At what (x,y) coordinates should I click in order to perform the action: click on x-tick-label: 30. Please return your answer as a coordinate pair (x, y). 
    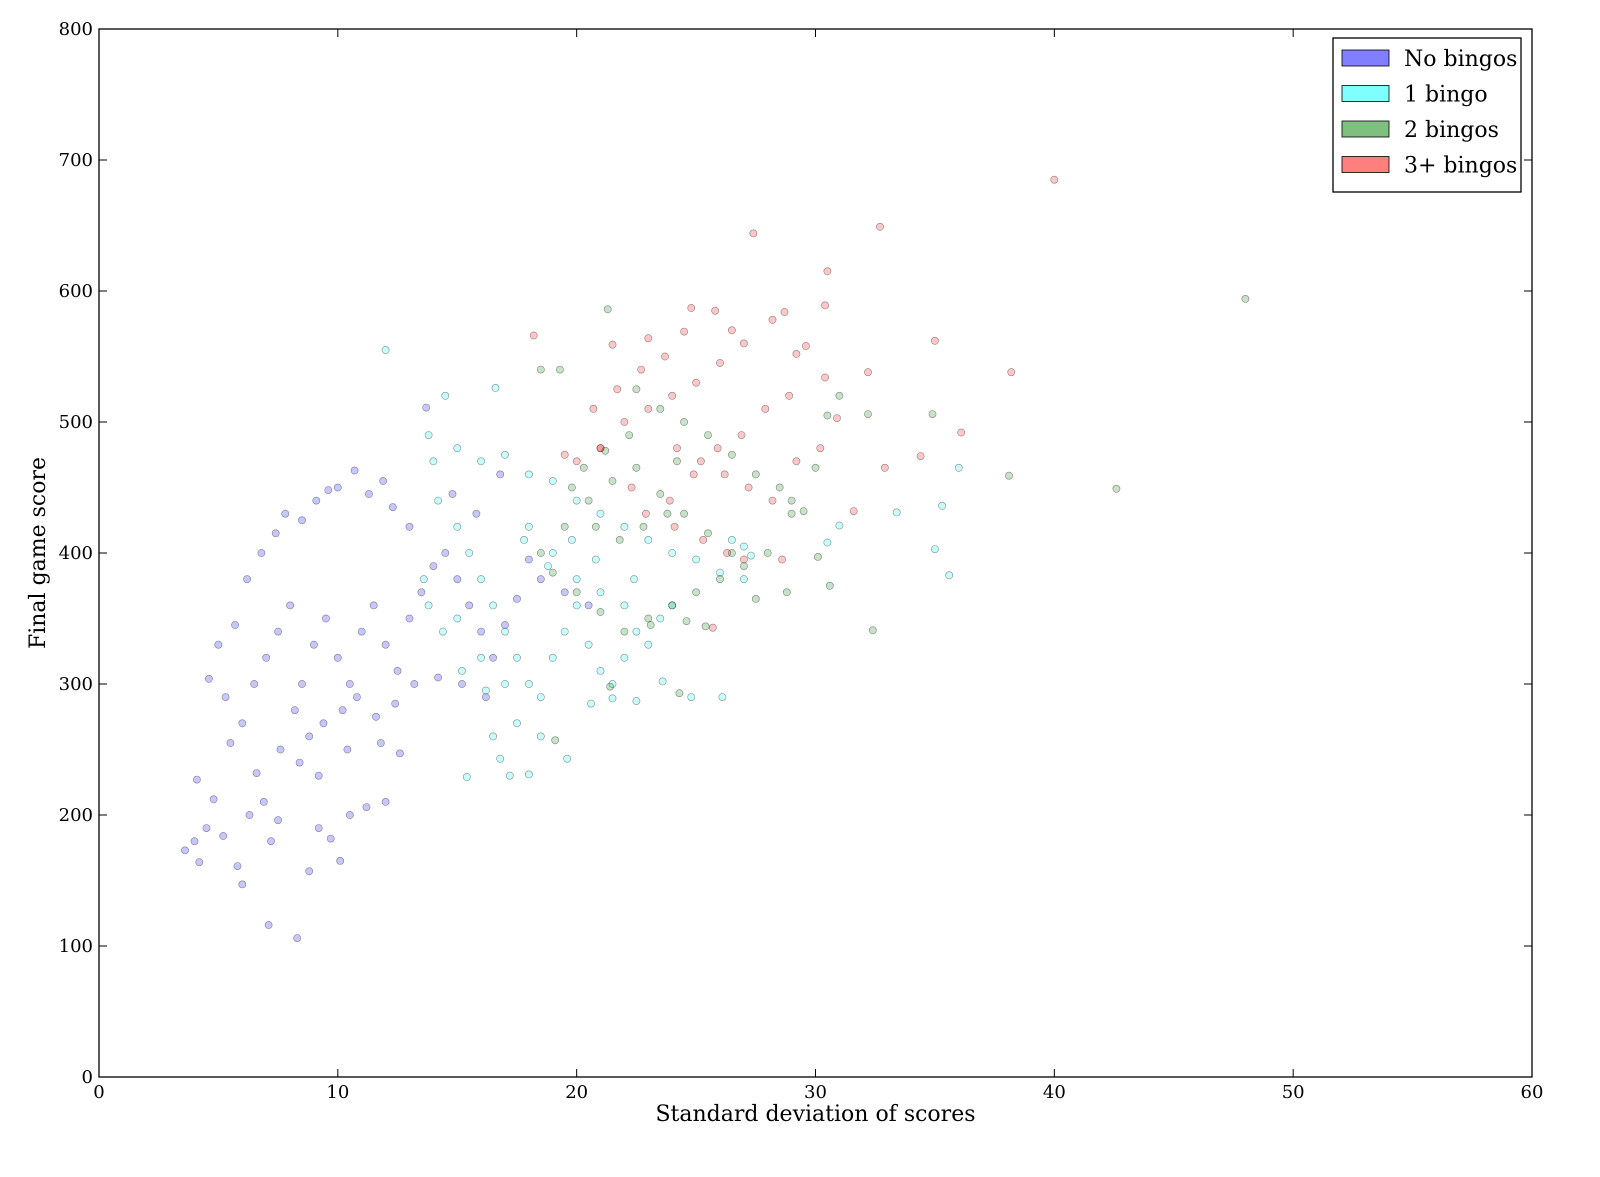
    Looking at the image, I should click on (815, 1092).